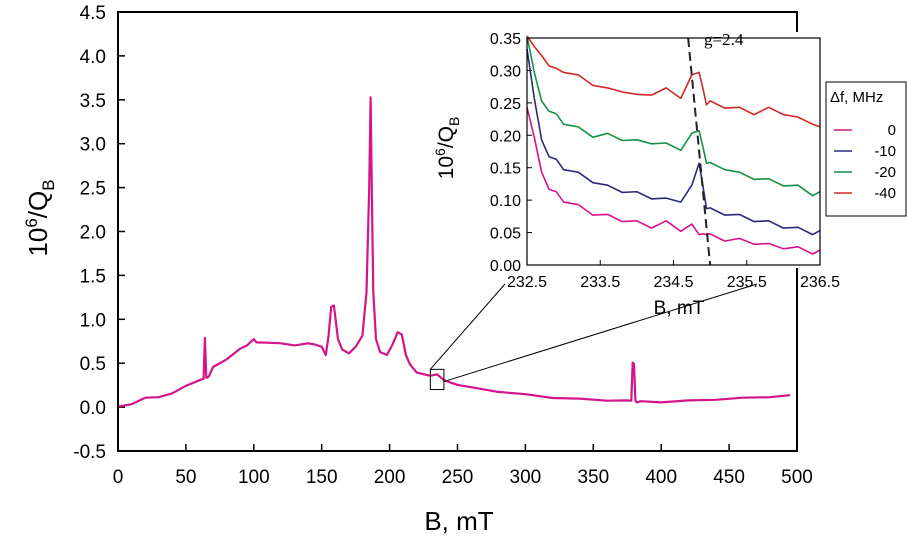 The image size is (907, 539). Describe the element at coordinates (699, 151) in the screenshot. I see `g-factor-dashed-line` at that location.